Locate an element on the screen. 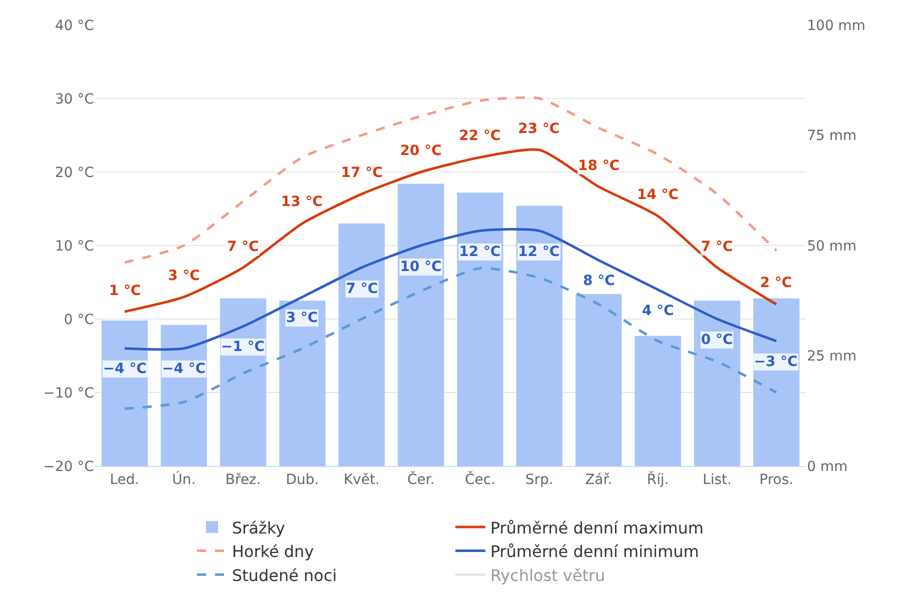 The height and width of the screenshot is (616, 916). x-tick-label: Ún. is located at coordinates (184, 479).